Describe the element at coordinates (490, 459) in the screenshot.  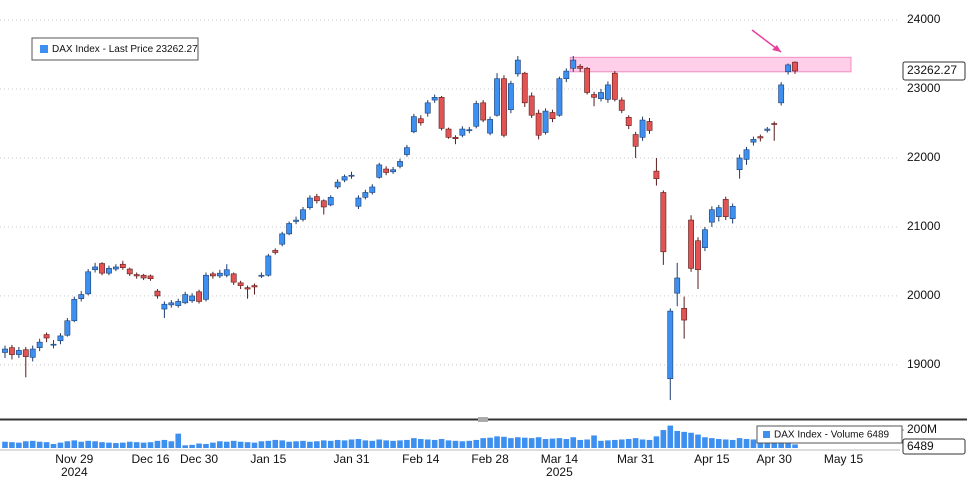
I see `x-tick-label: Feb 28` at that location.